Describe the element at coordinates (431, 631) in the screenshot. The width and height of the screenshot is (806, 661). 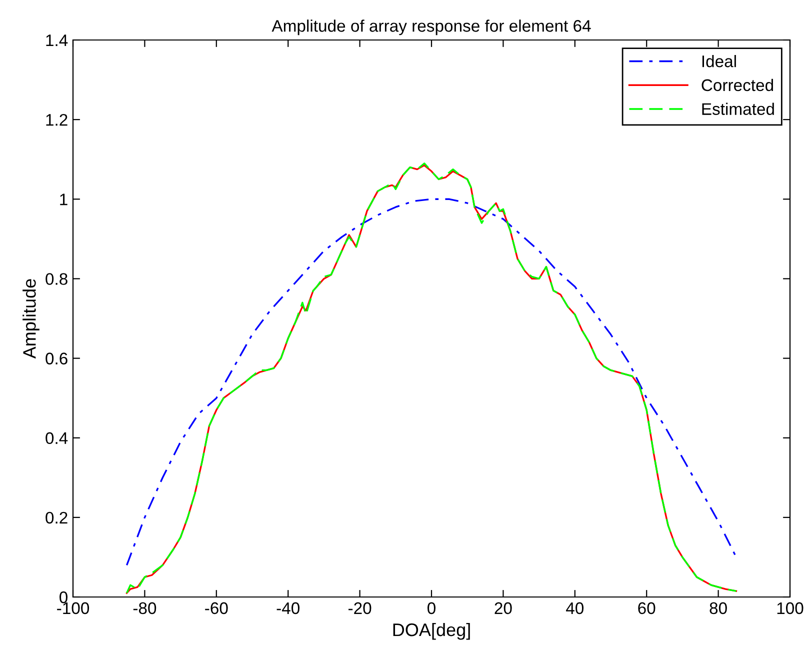
I see `x-axis-title: DOA[deg]` at that location.